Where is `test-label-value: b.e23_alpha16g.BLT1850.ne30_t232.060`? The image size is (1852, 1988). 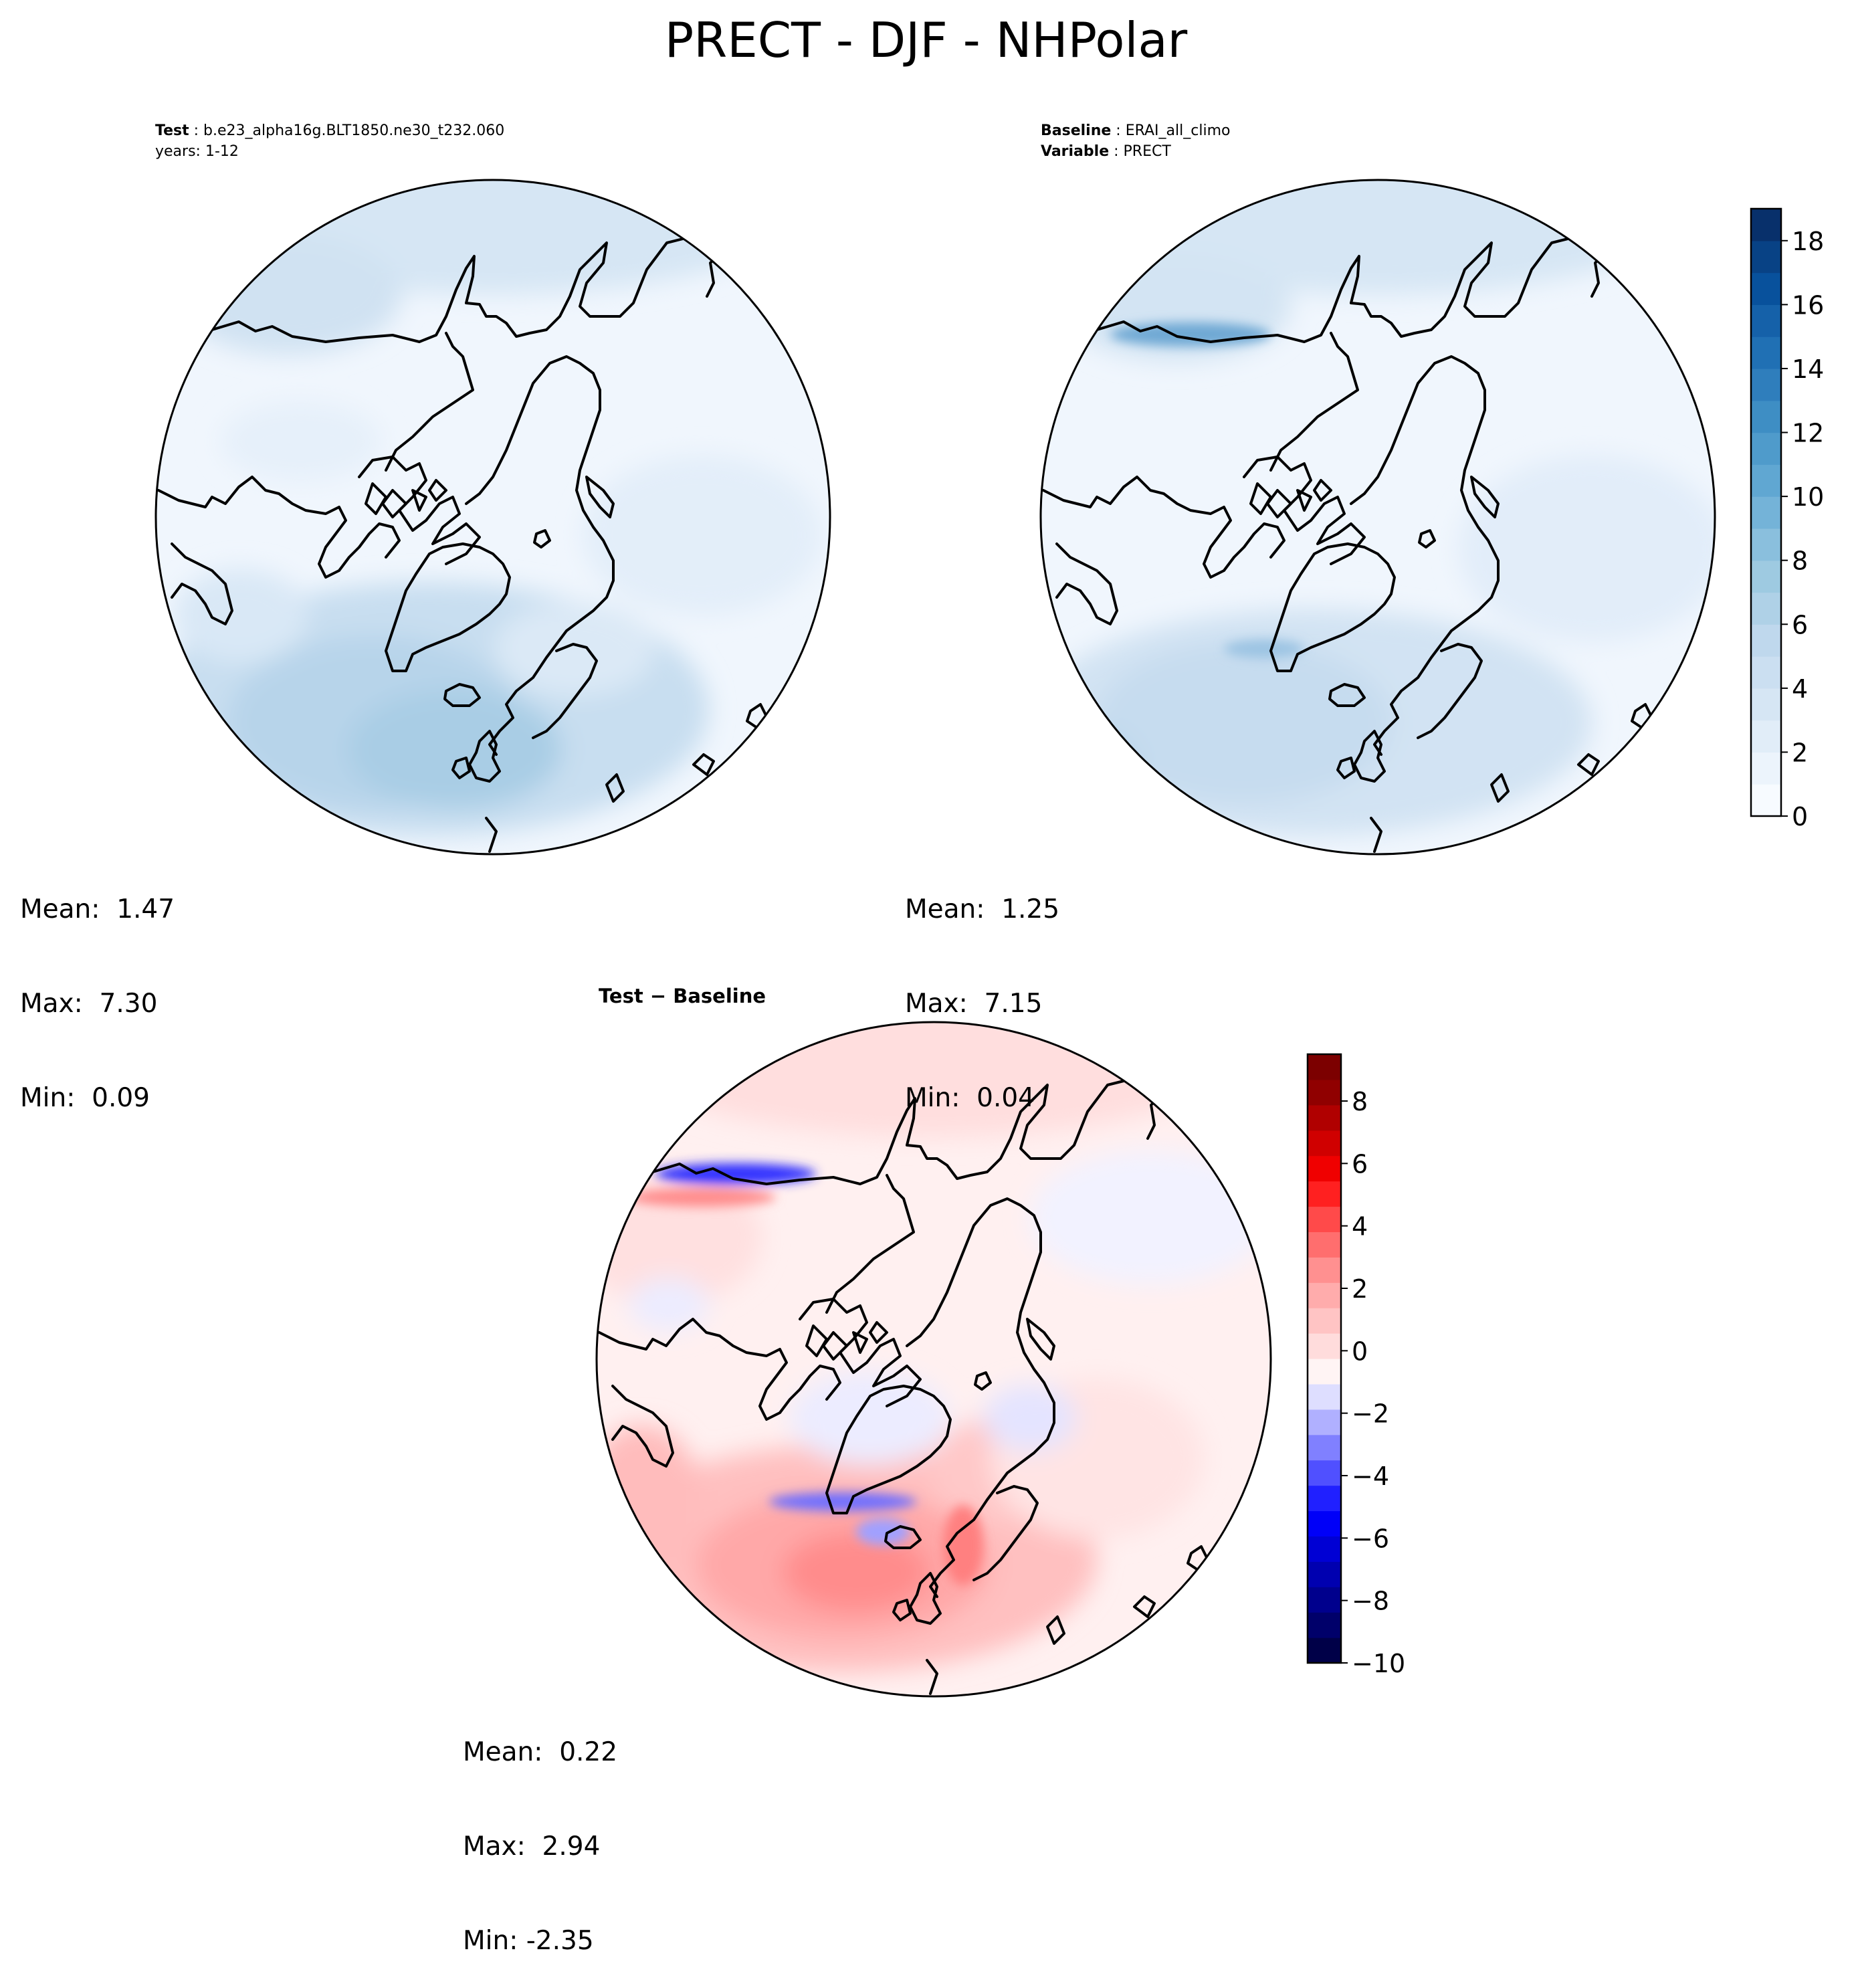
test-label-value: b.e23_alpha16g.BLT1850.ne30_t232.060 is located at coordinates (354, 130).